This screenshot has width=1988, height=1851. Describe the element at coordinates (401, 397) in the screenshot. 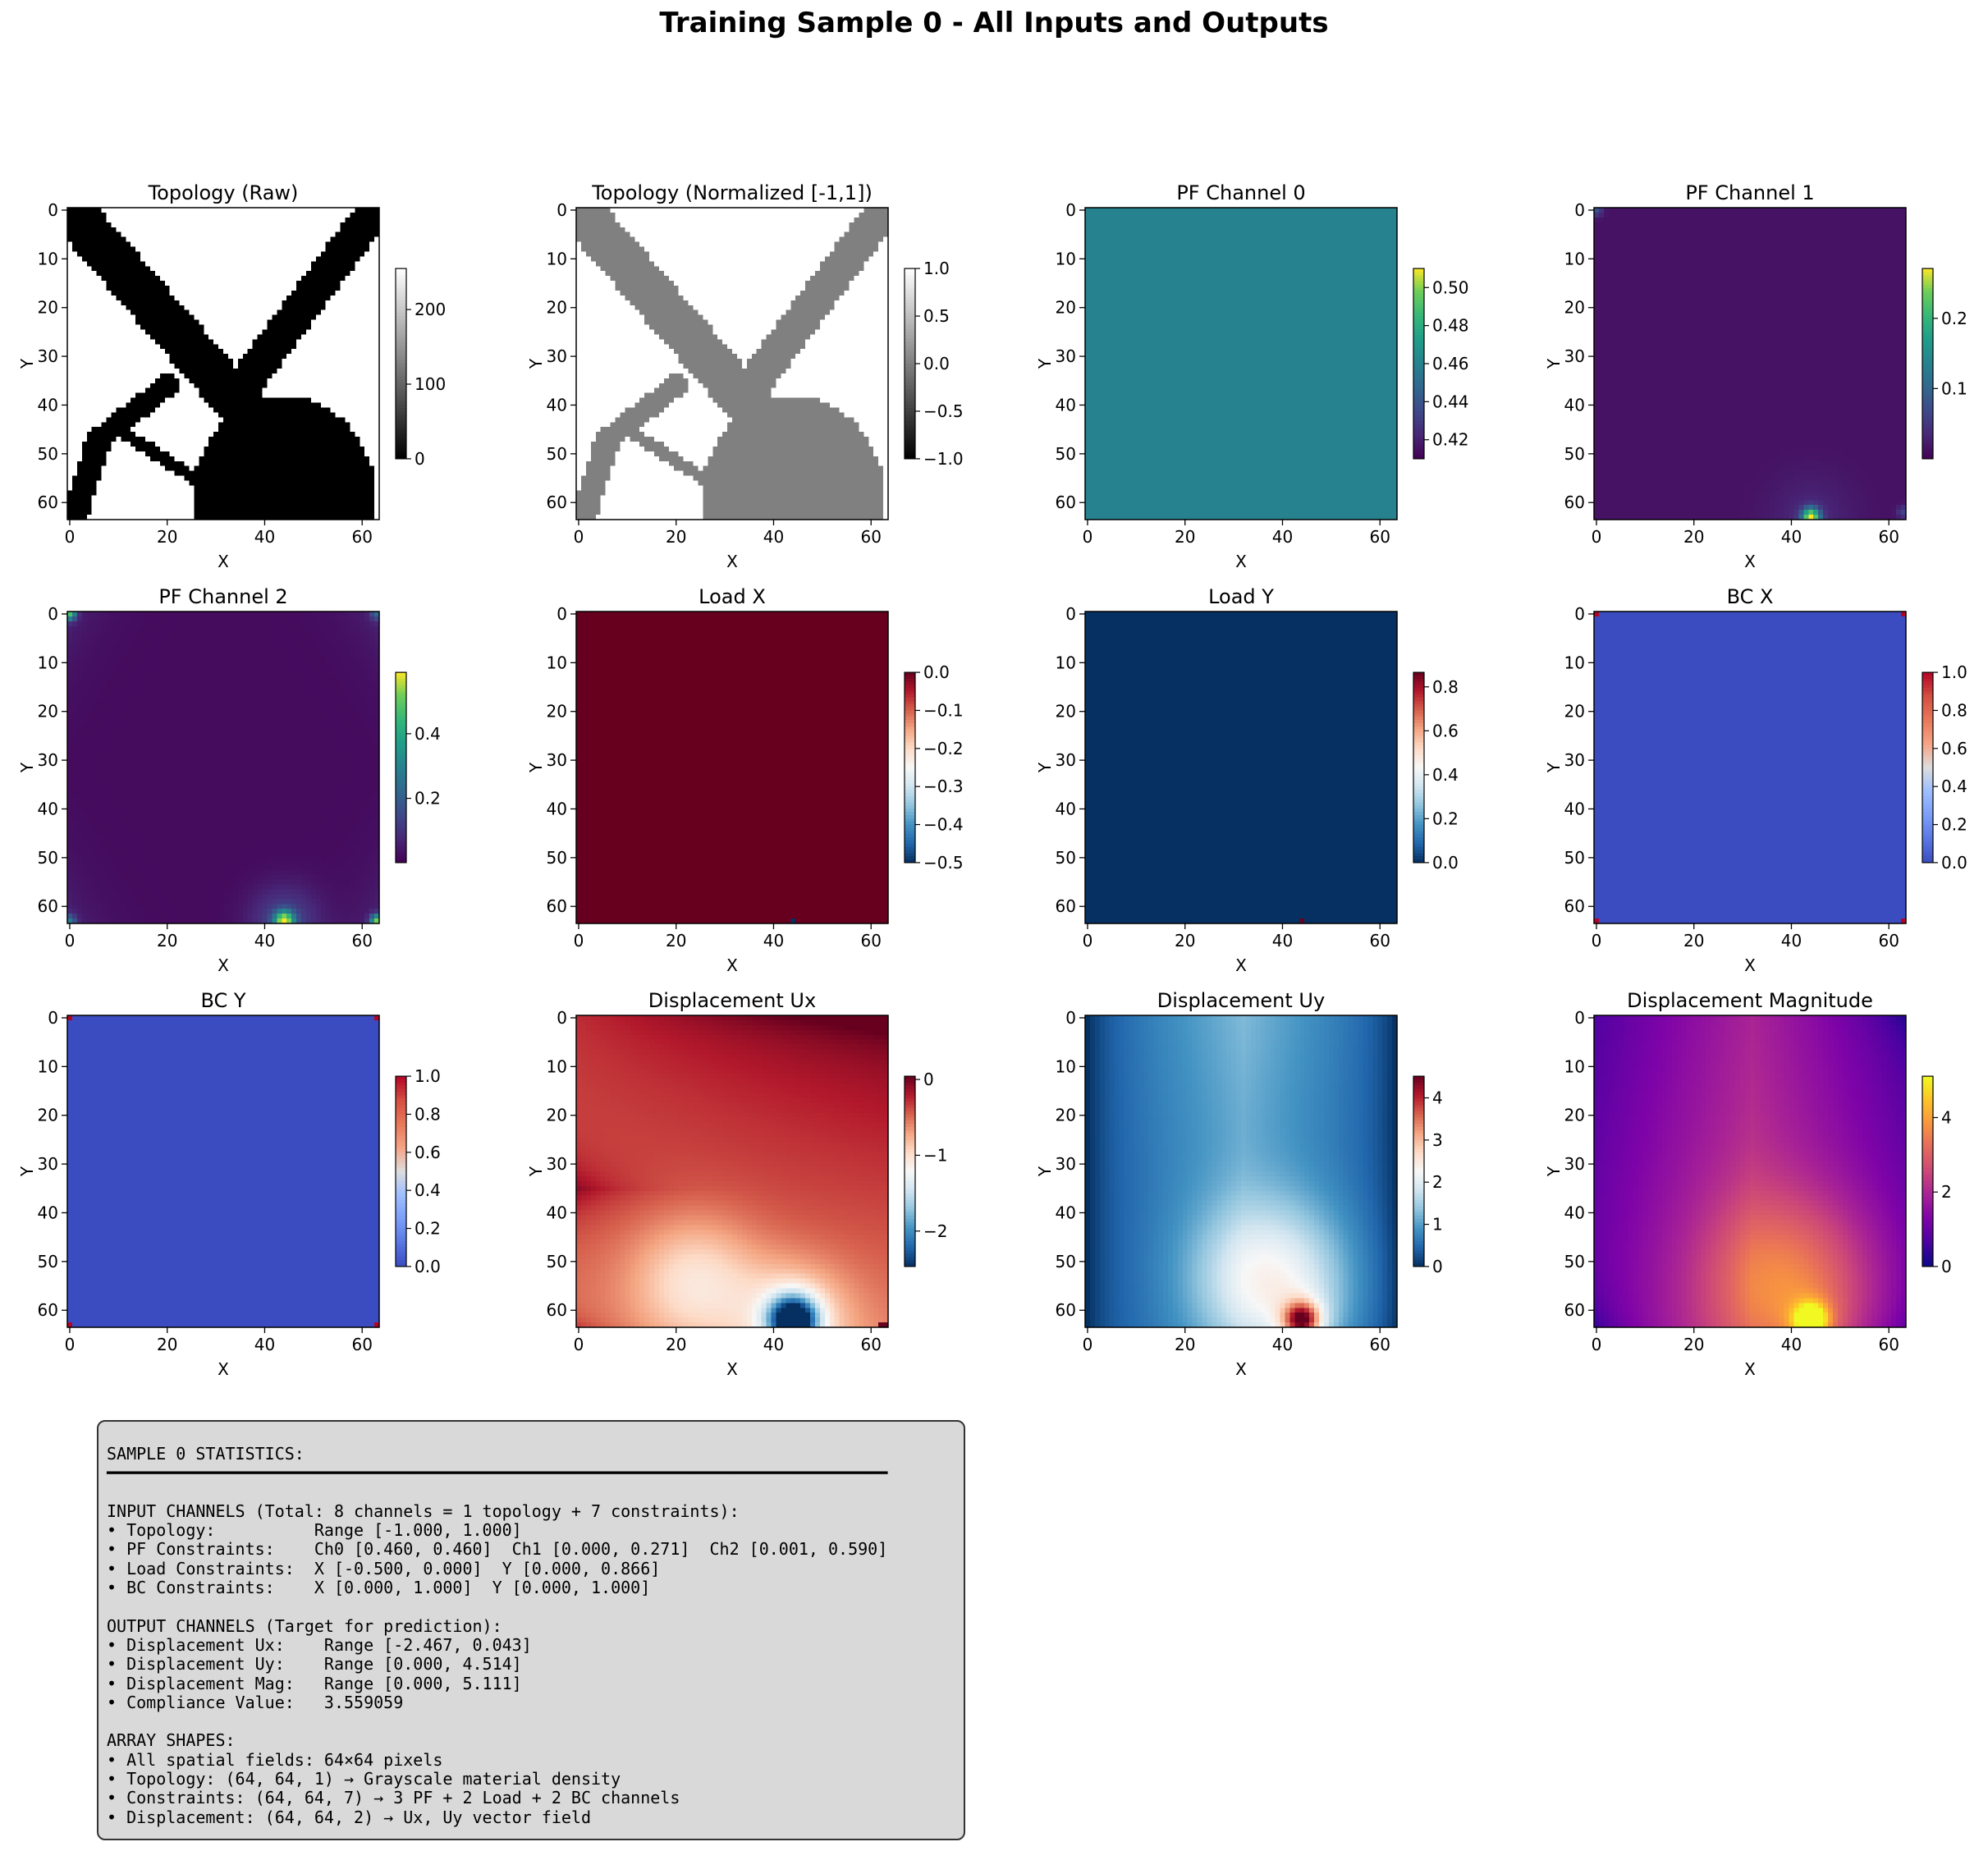

I see `colorbar-segment` at that location.